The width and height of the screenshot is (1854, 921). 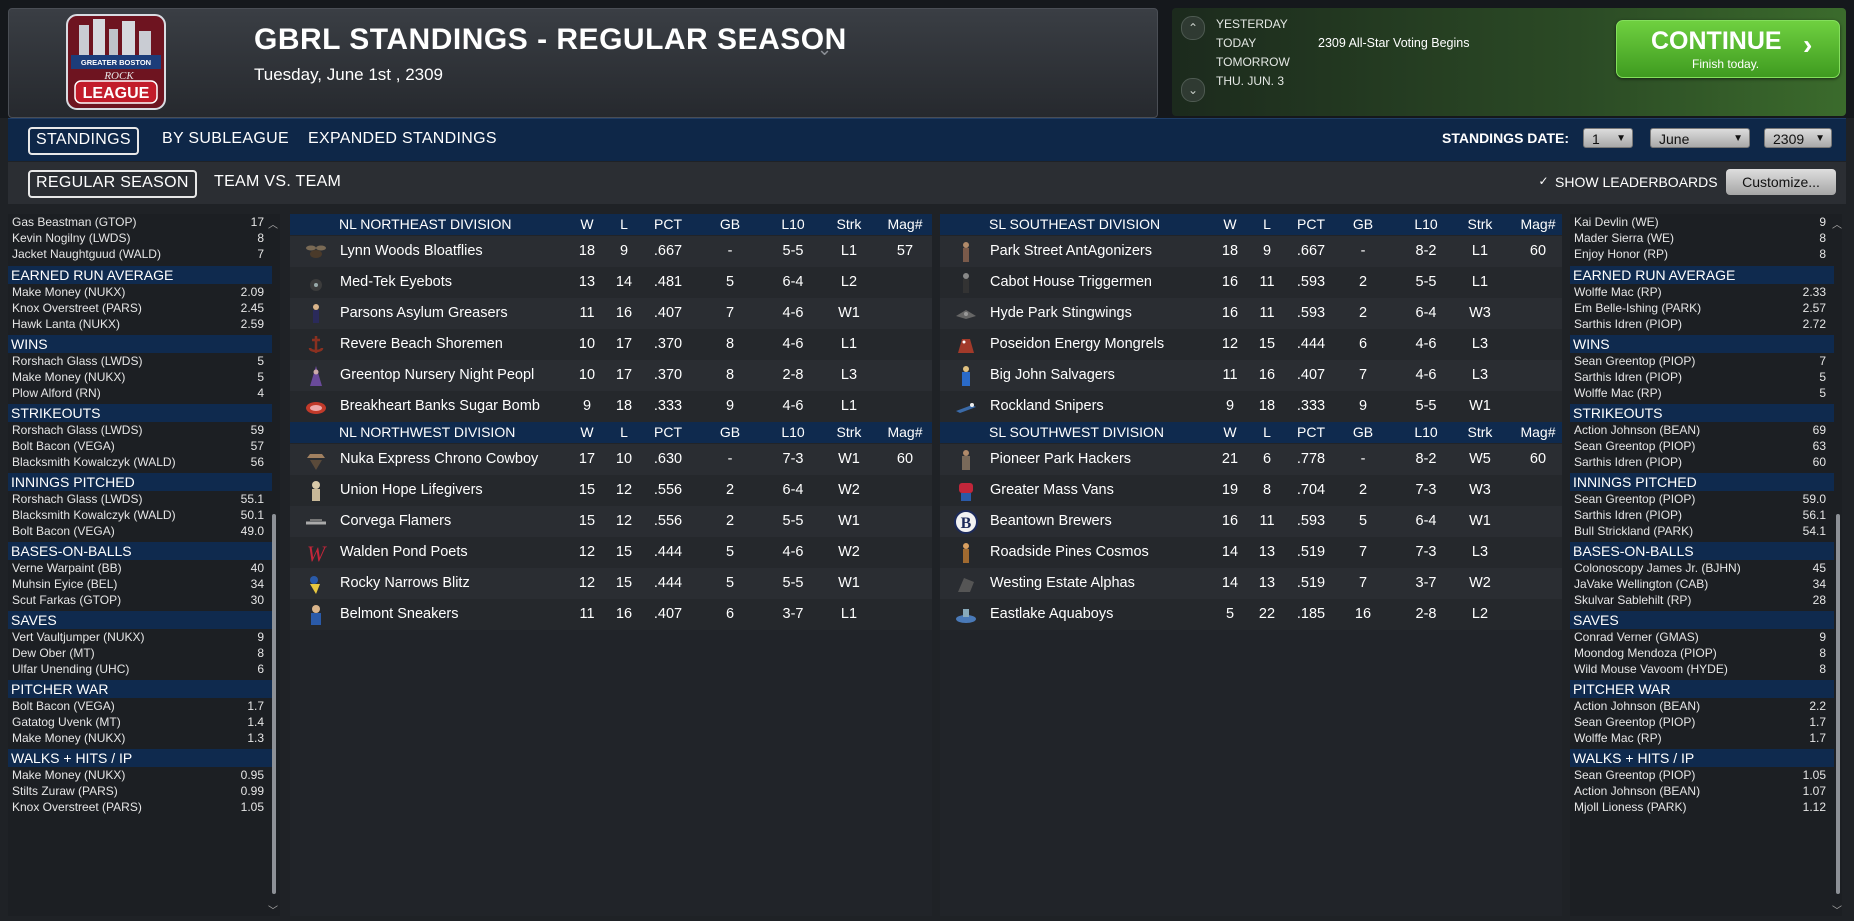 What do you see at coordinates (396, 521) in the screenshot?
I see `team-name: Corvega Flamers` at bounding box center [396, 521].